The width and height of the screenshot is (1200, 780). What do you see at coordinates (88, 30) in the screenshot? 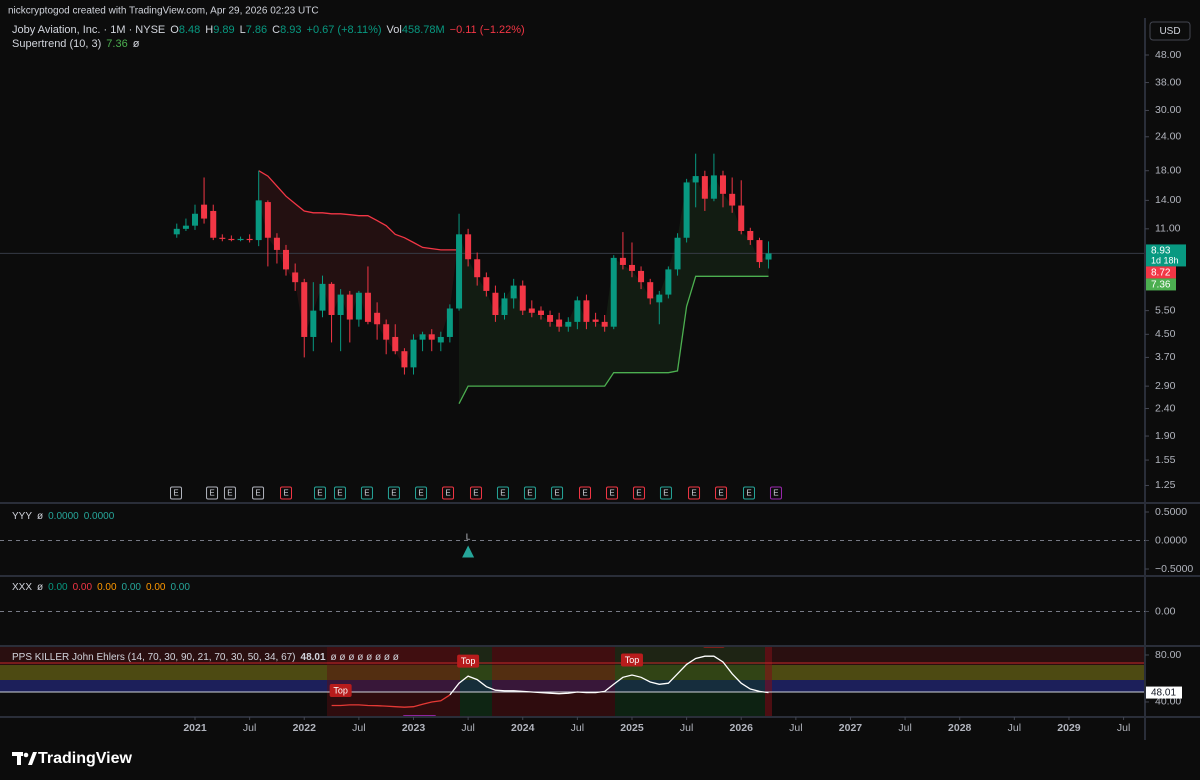
I see `legend-title: Joby Aviation, Inc. · 1M · NYSE` at bounding box center [88, 30].